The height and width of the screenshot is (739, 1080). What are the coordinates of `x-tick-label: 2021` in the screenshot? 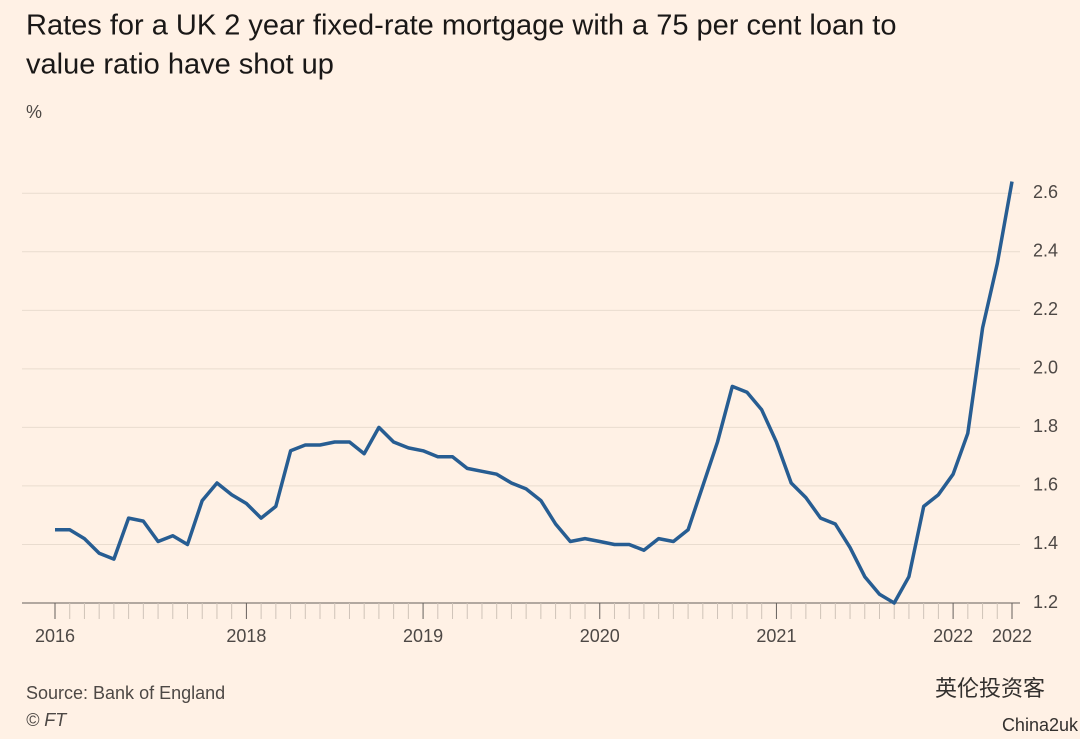 It's located at (776, 636).